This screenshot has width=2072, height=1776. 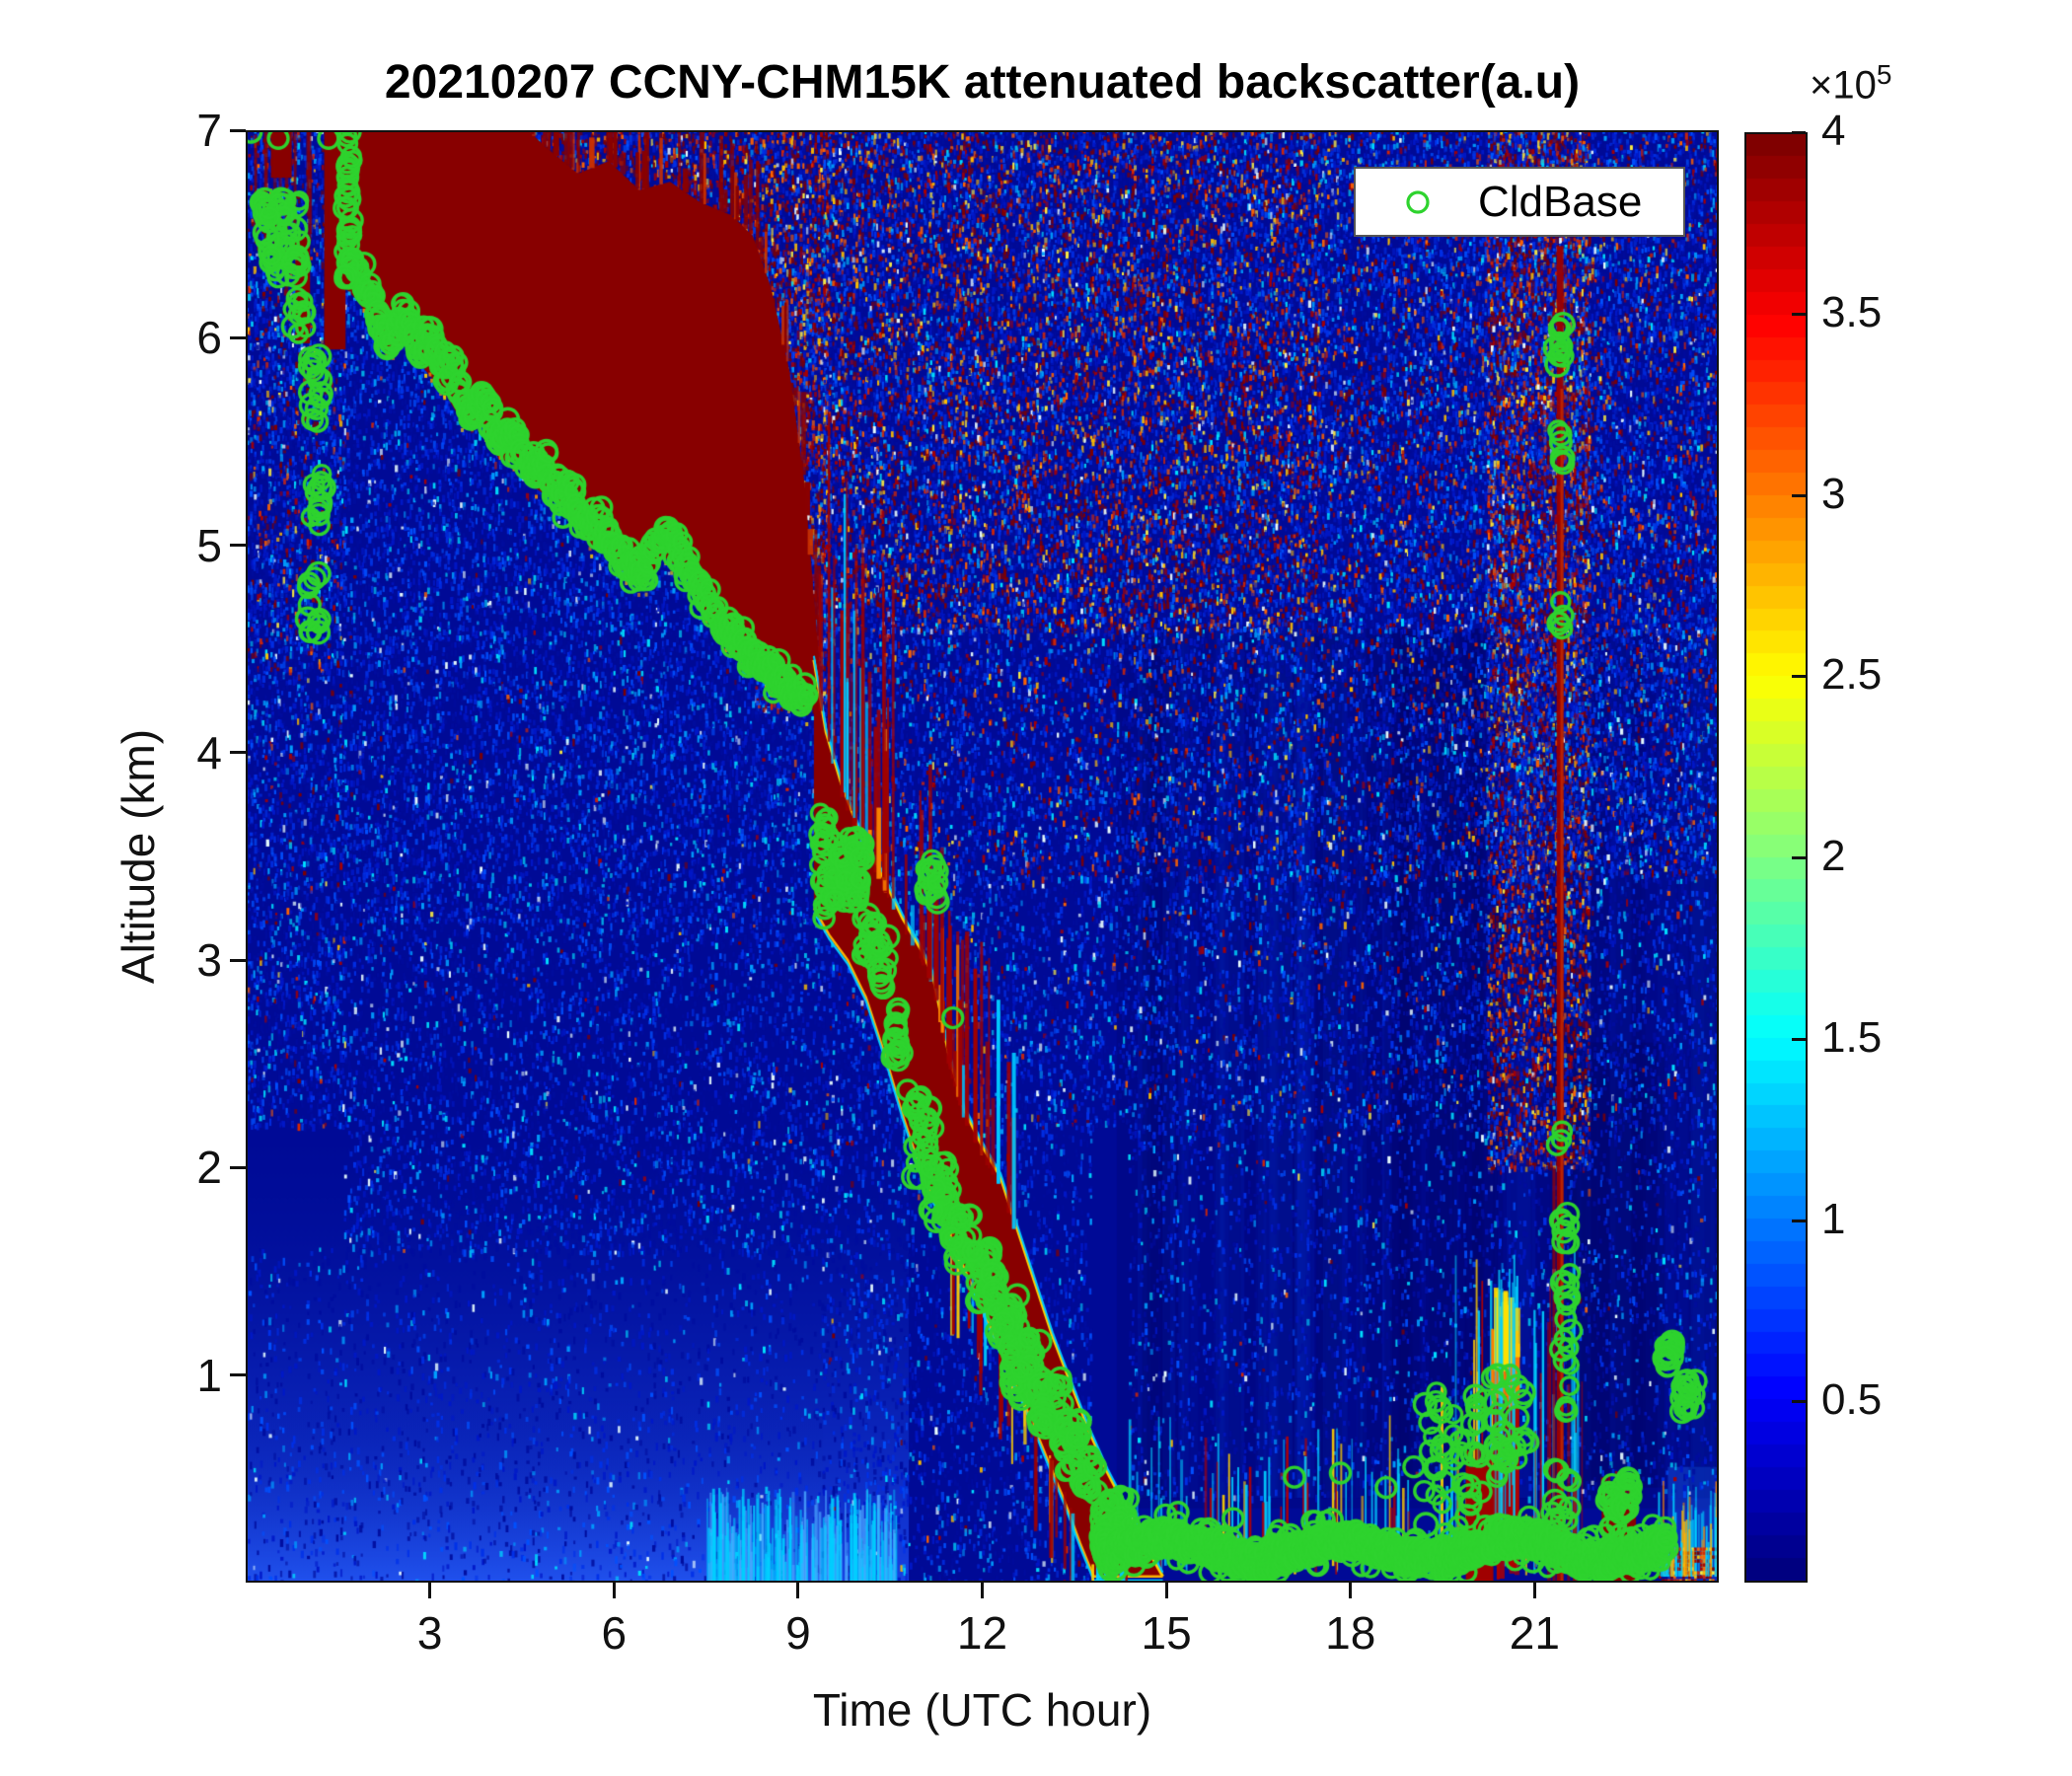 What do you see at coordinates (1418, 202) in the screenshot?
I see `cldbase-marker-icon` at bounding box center [1418, 202].